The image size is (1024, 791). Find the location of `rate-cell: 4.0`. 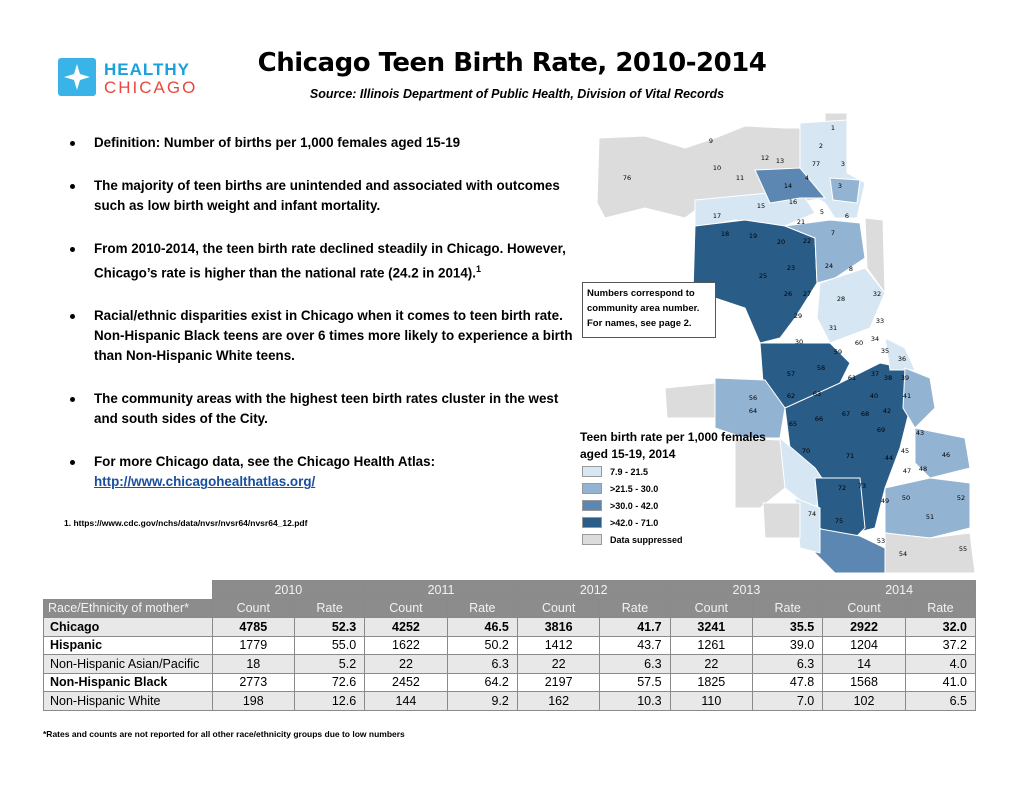

rate-cell: 4.0 is located at coordinates (940, 664).